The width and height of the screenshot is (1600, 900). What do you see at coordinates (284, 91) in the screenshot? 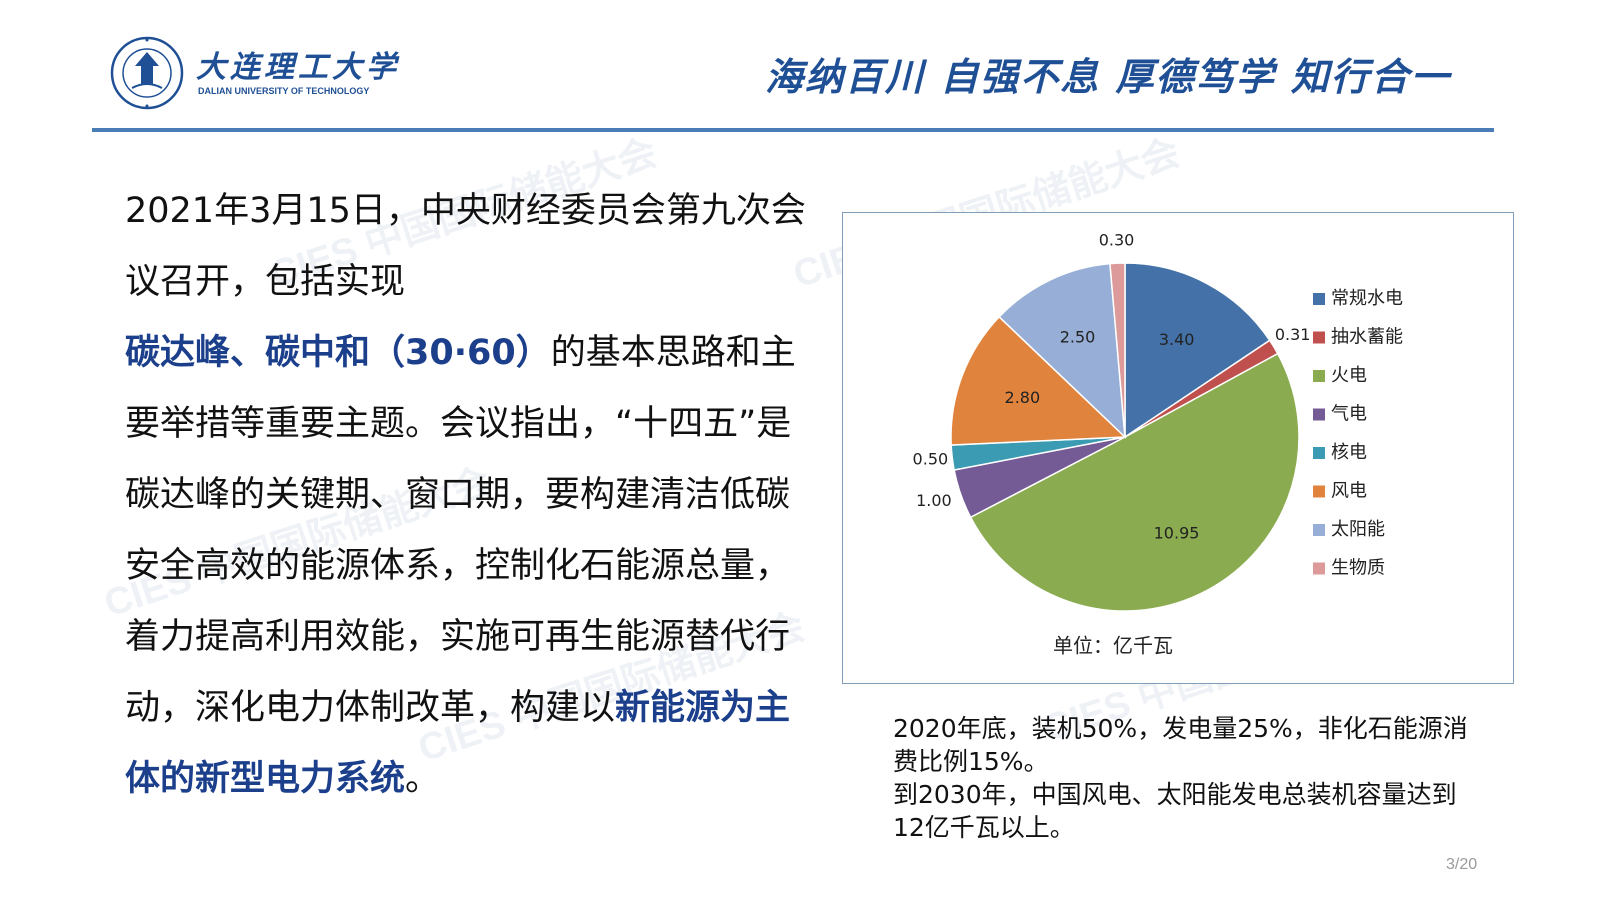
I see `university-name-en: DALIAN UNIVERSITY OF TECHNOLOGY` at bounding box center [284, 91].